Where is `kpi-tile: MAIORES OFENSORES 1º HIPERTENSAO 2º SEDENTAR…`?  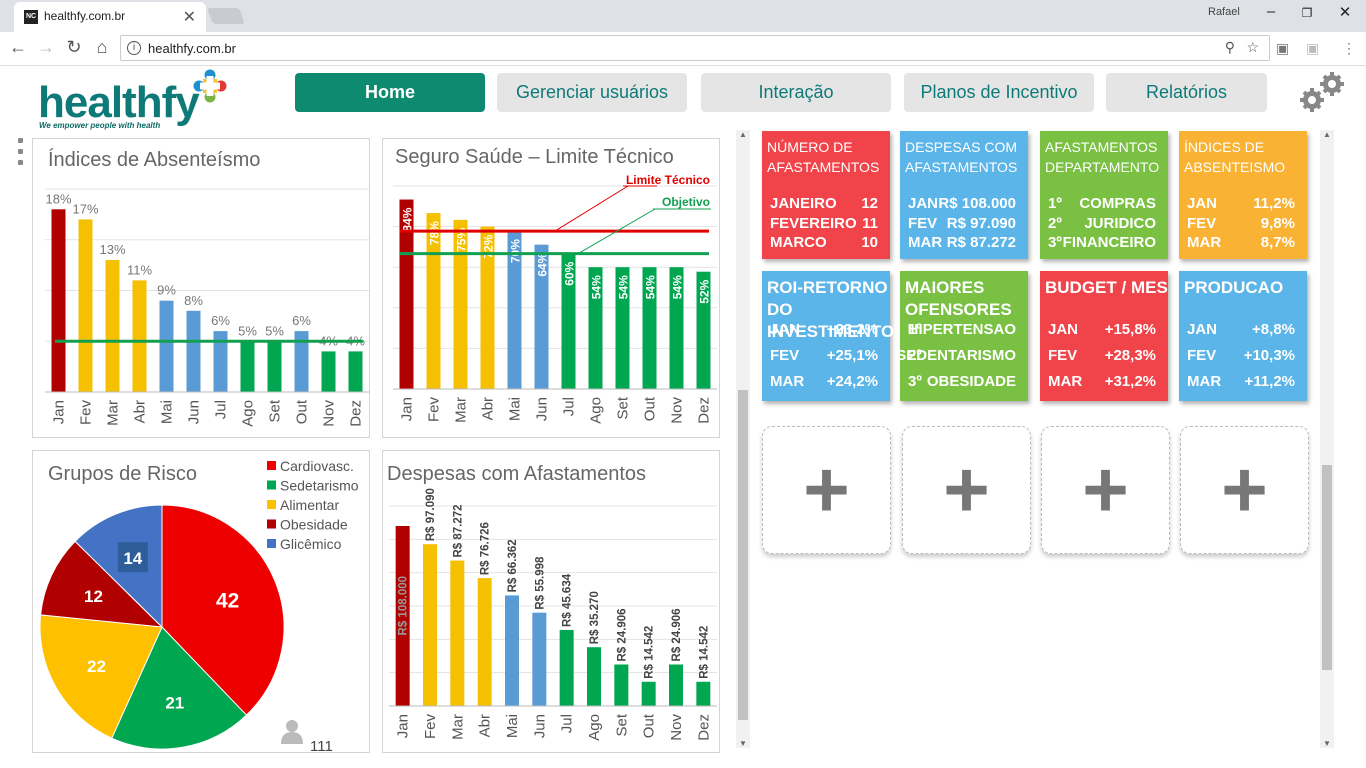 kpi-tile: MAIORES OFENSORES 1º HIPERTENSAO 2º SEDENTAR… is located at coordinates (962, 336).